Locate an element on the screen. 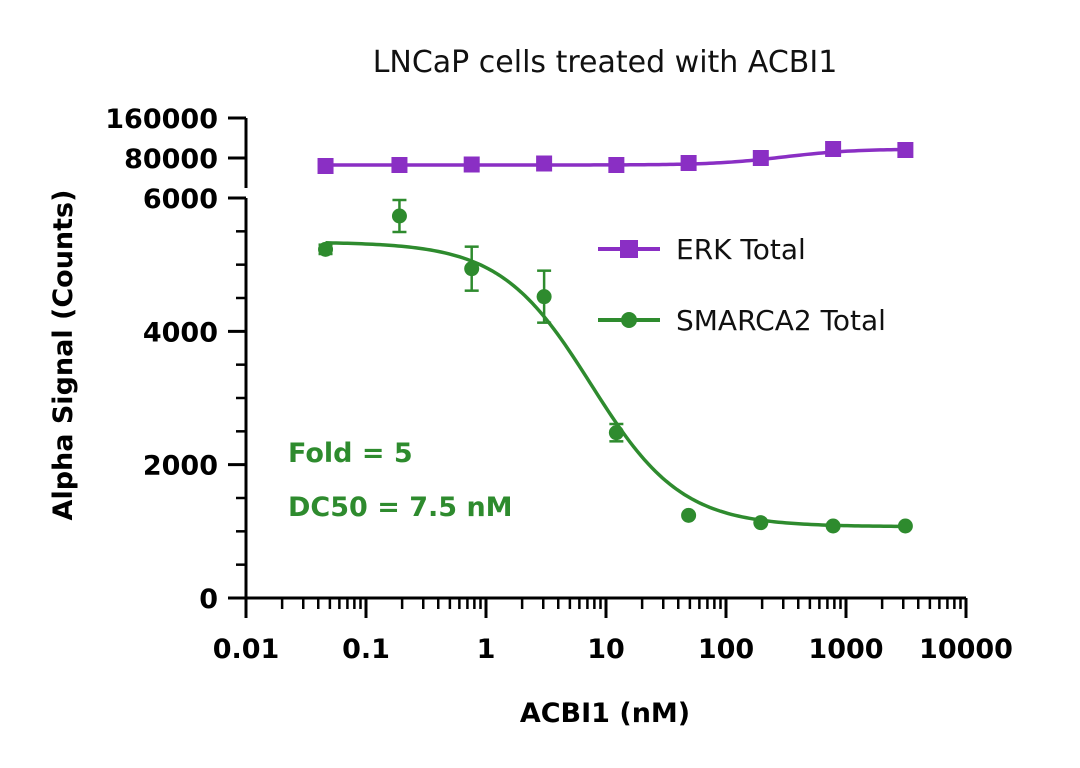 The width and height of the screenshot is (1080, 768). legend-label-smarca2: SMARCA2 Total is located at coordinates (781, 320).